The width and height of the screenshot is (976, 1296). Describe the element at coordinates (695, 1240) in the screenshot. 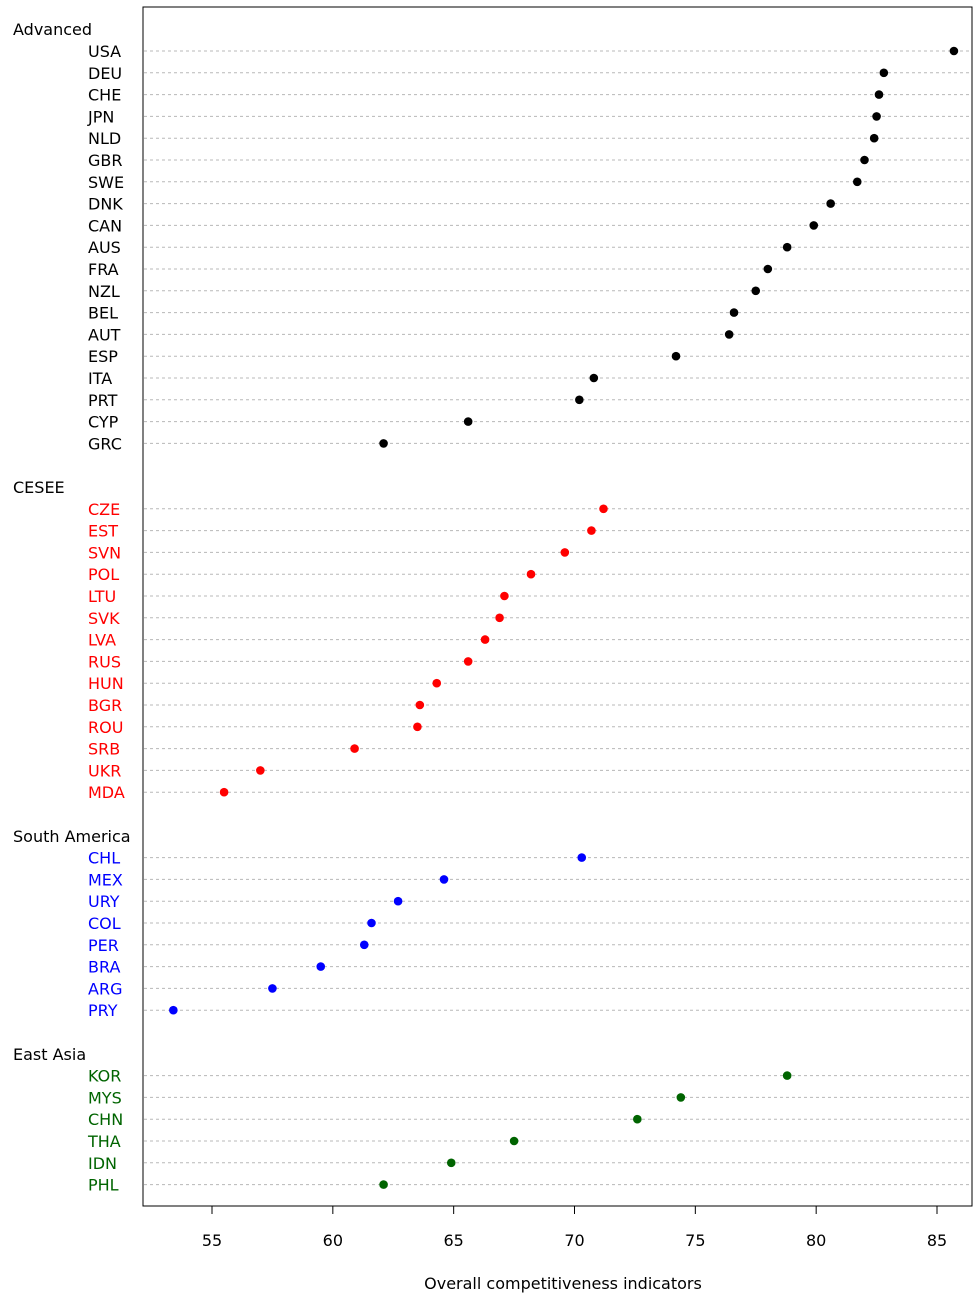

I see `x-tick-label: 75` at that location.